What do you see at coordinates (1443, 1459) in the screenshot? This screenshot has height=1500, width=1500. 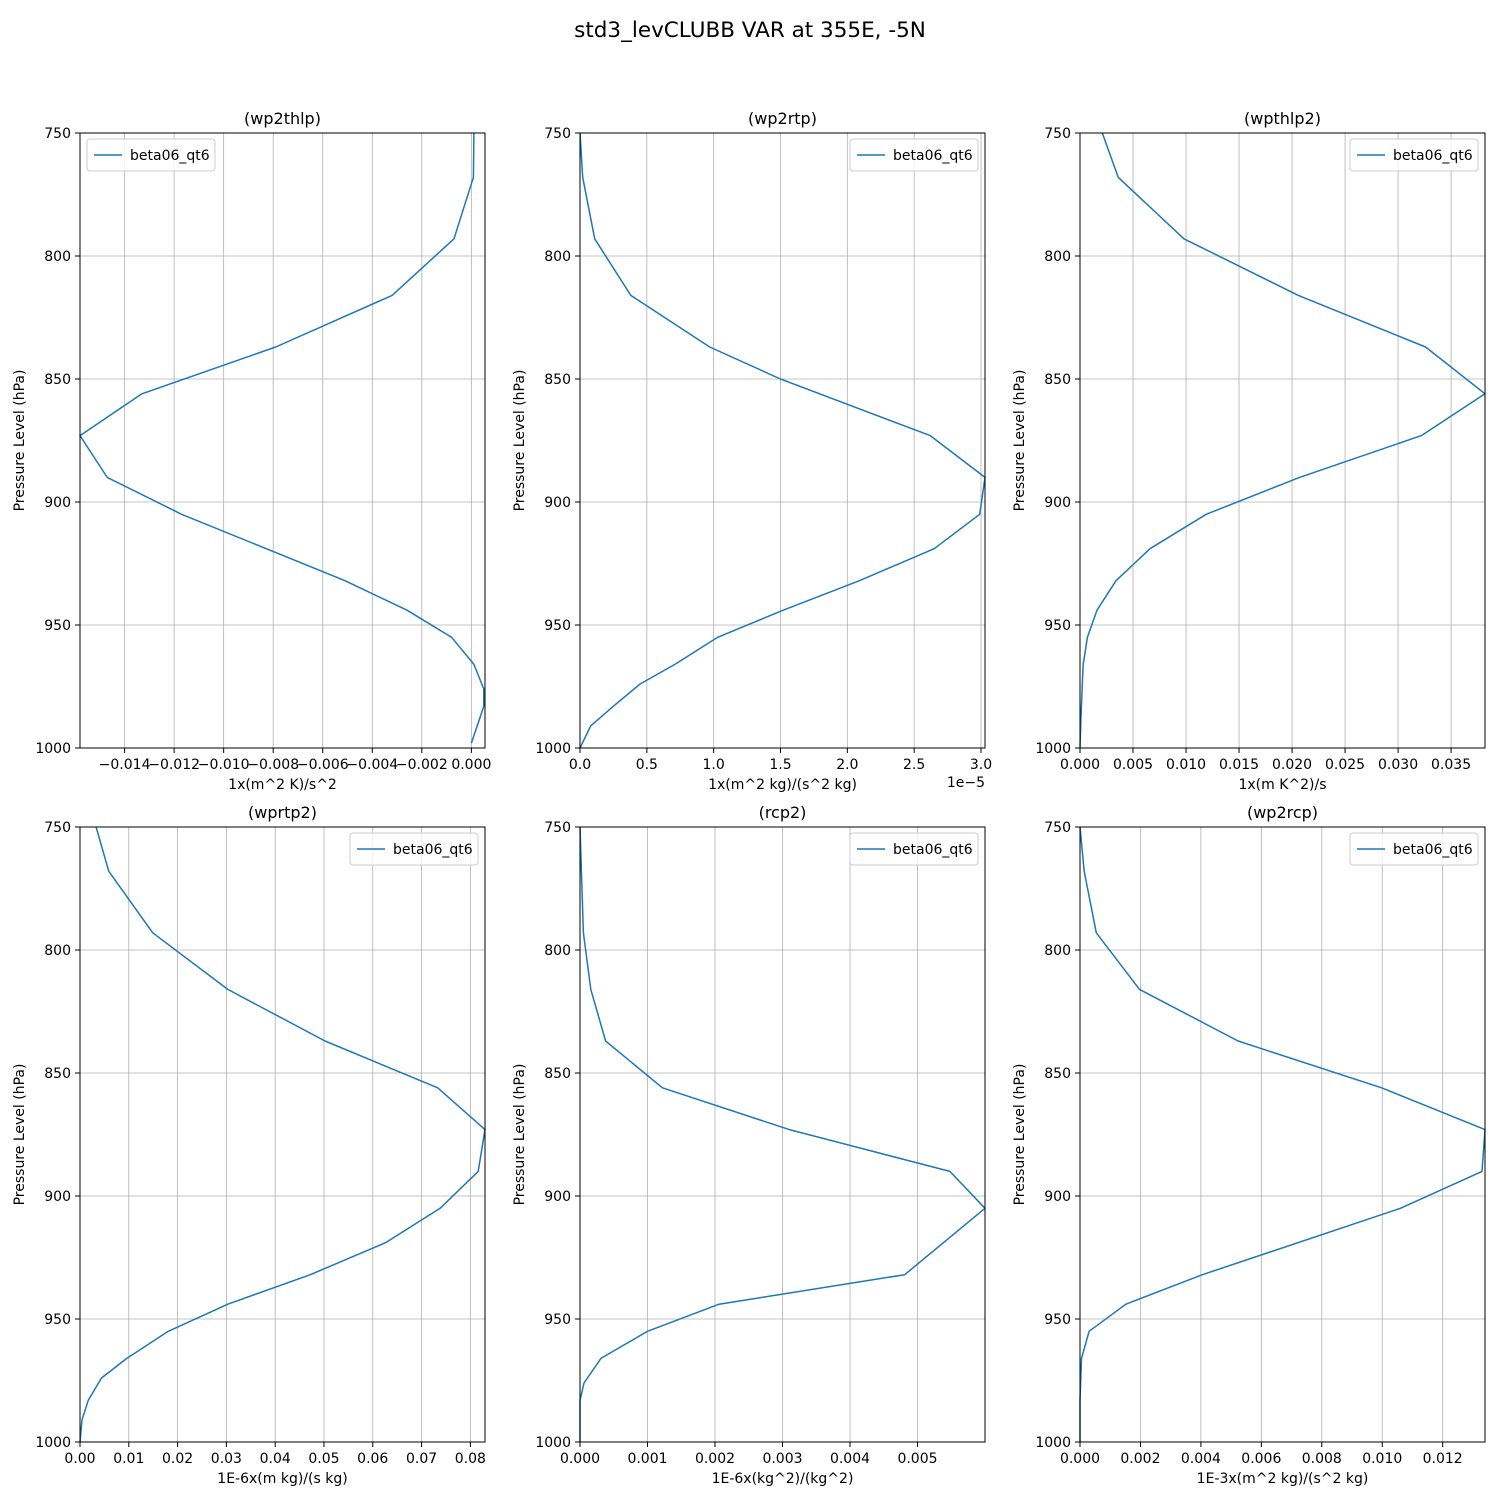 I see `x-tick-label: 0.012` at bounding box center [1443, 1459].